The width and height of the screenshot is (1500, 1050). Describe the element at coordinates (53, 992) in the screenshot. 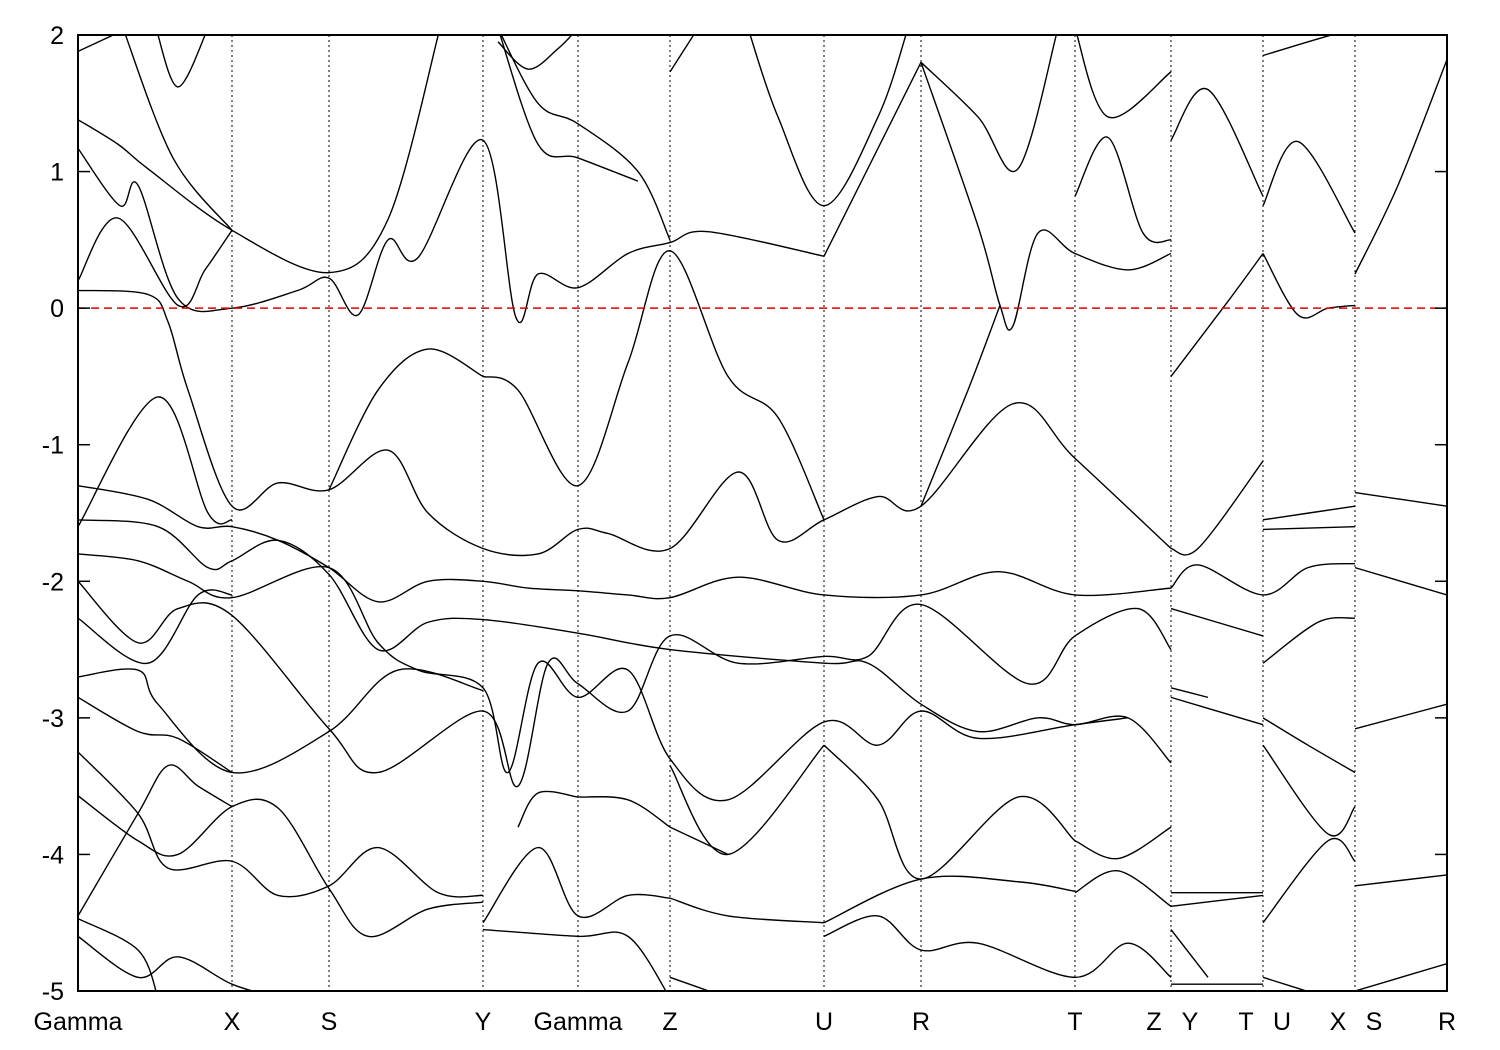

I see `y-tick-label: -5` at that location.